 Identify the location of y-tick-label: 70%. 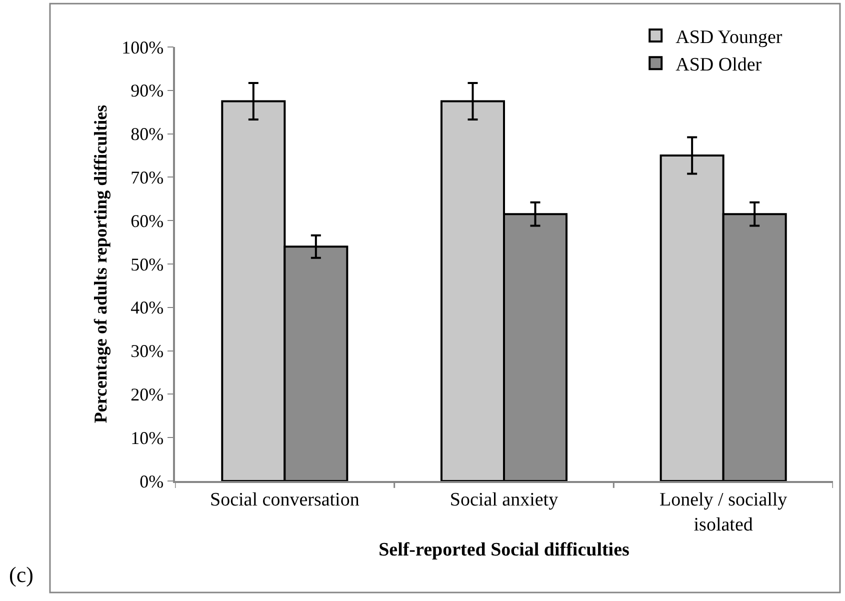
(147, 178).